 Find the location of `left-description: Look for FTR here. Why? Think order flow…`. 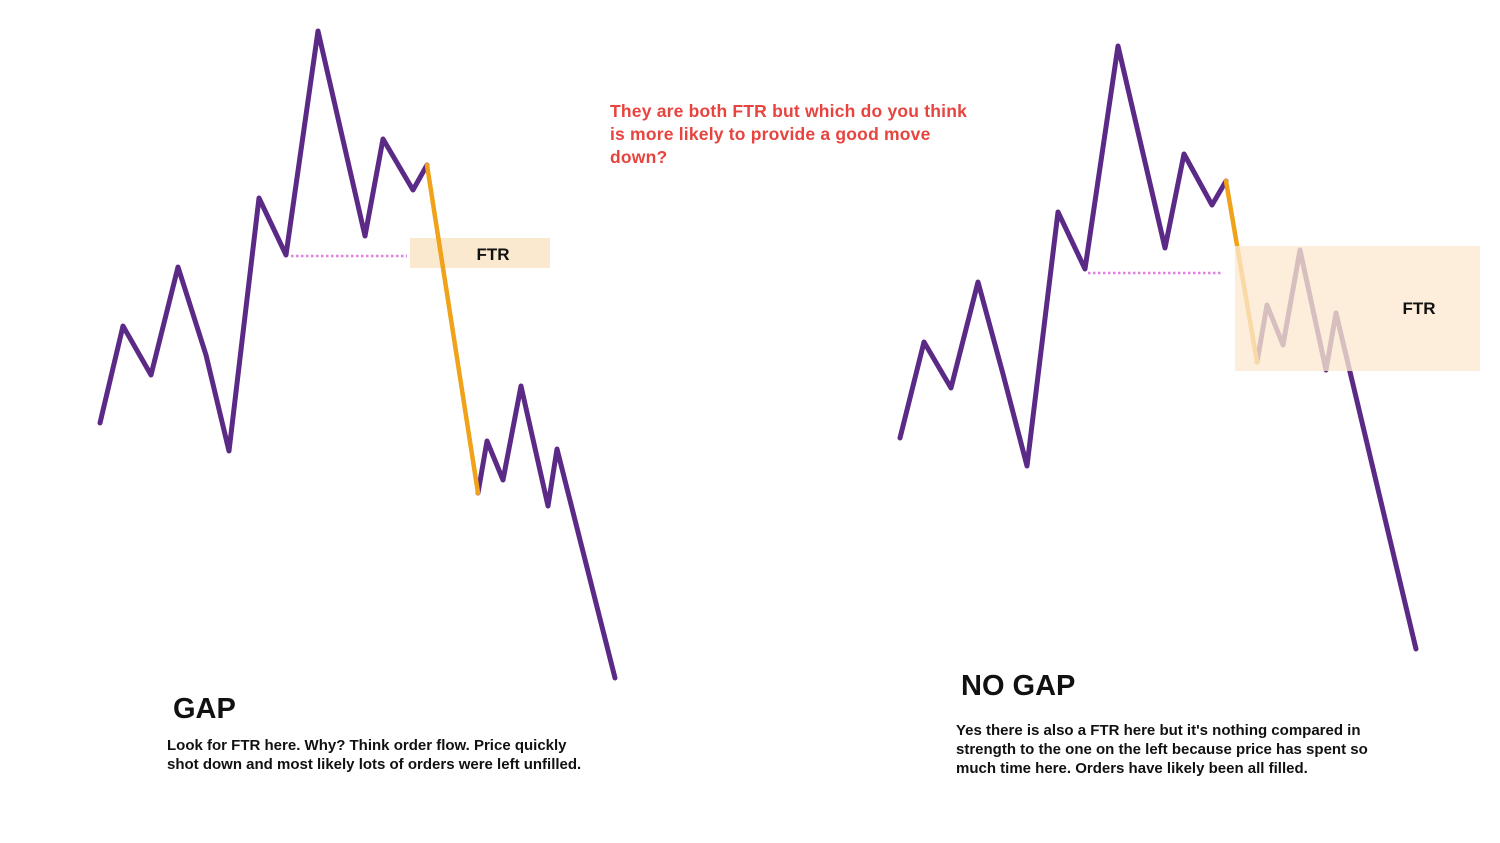

left-description: Look for FTR here. Why? Think order flow… is located at coordinates (382, 755).